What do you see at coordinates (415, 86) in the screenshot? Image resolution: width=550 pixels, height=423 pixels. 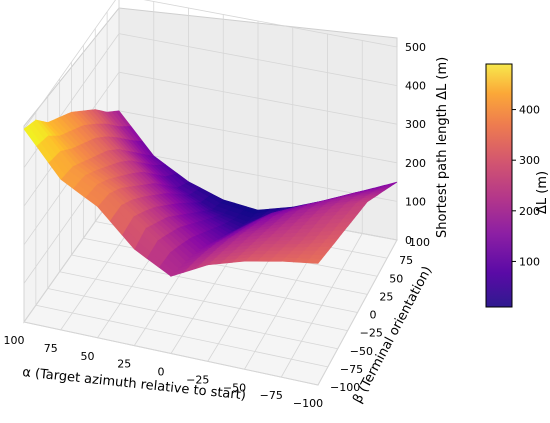 I see `z-tick-label: 400` at bounding box center [415, 86].